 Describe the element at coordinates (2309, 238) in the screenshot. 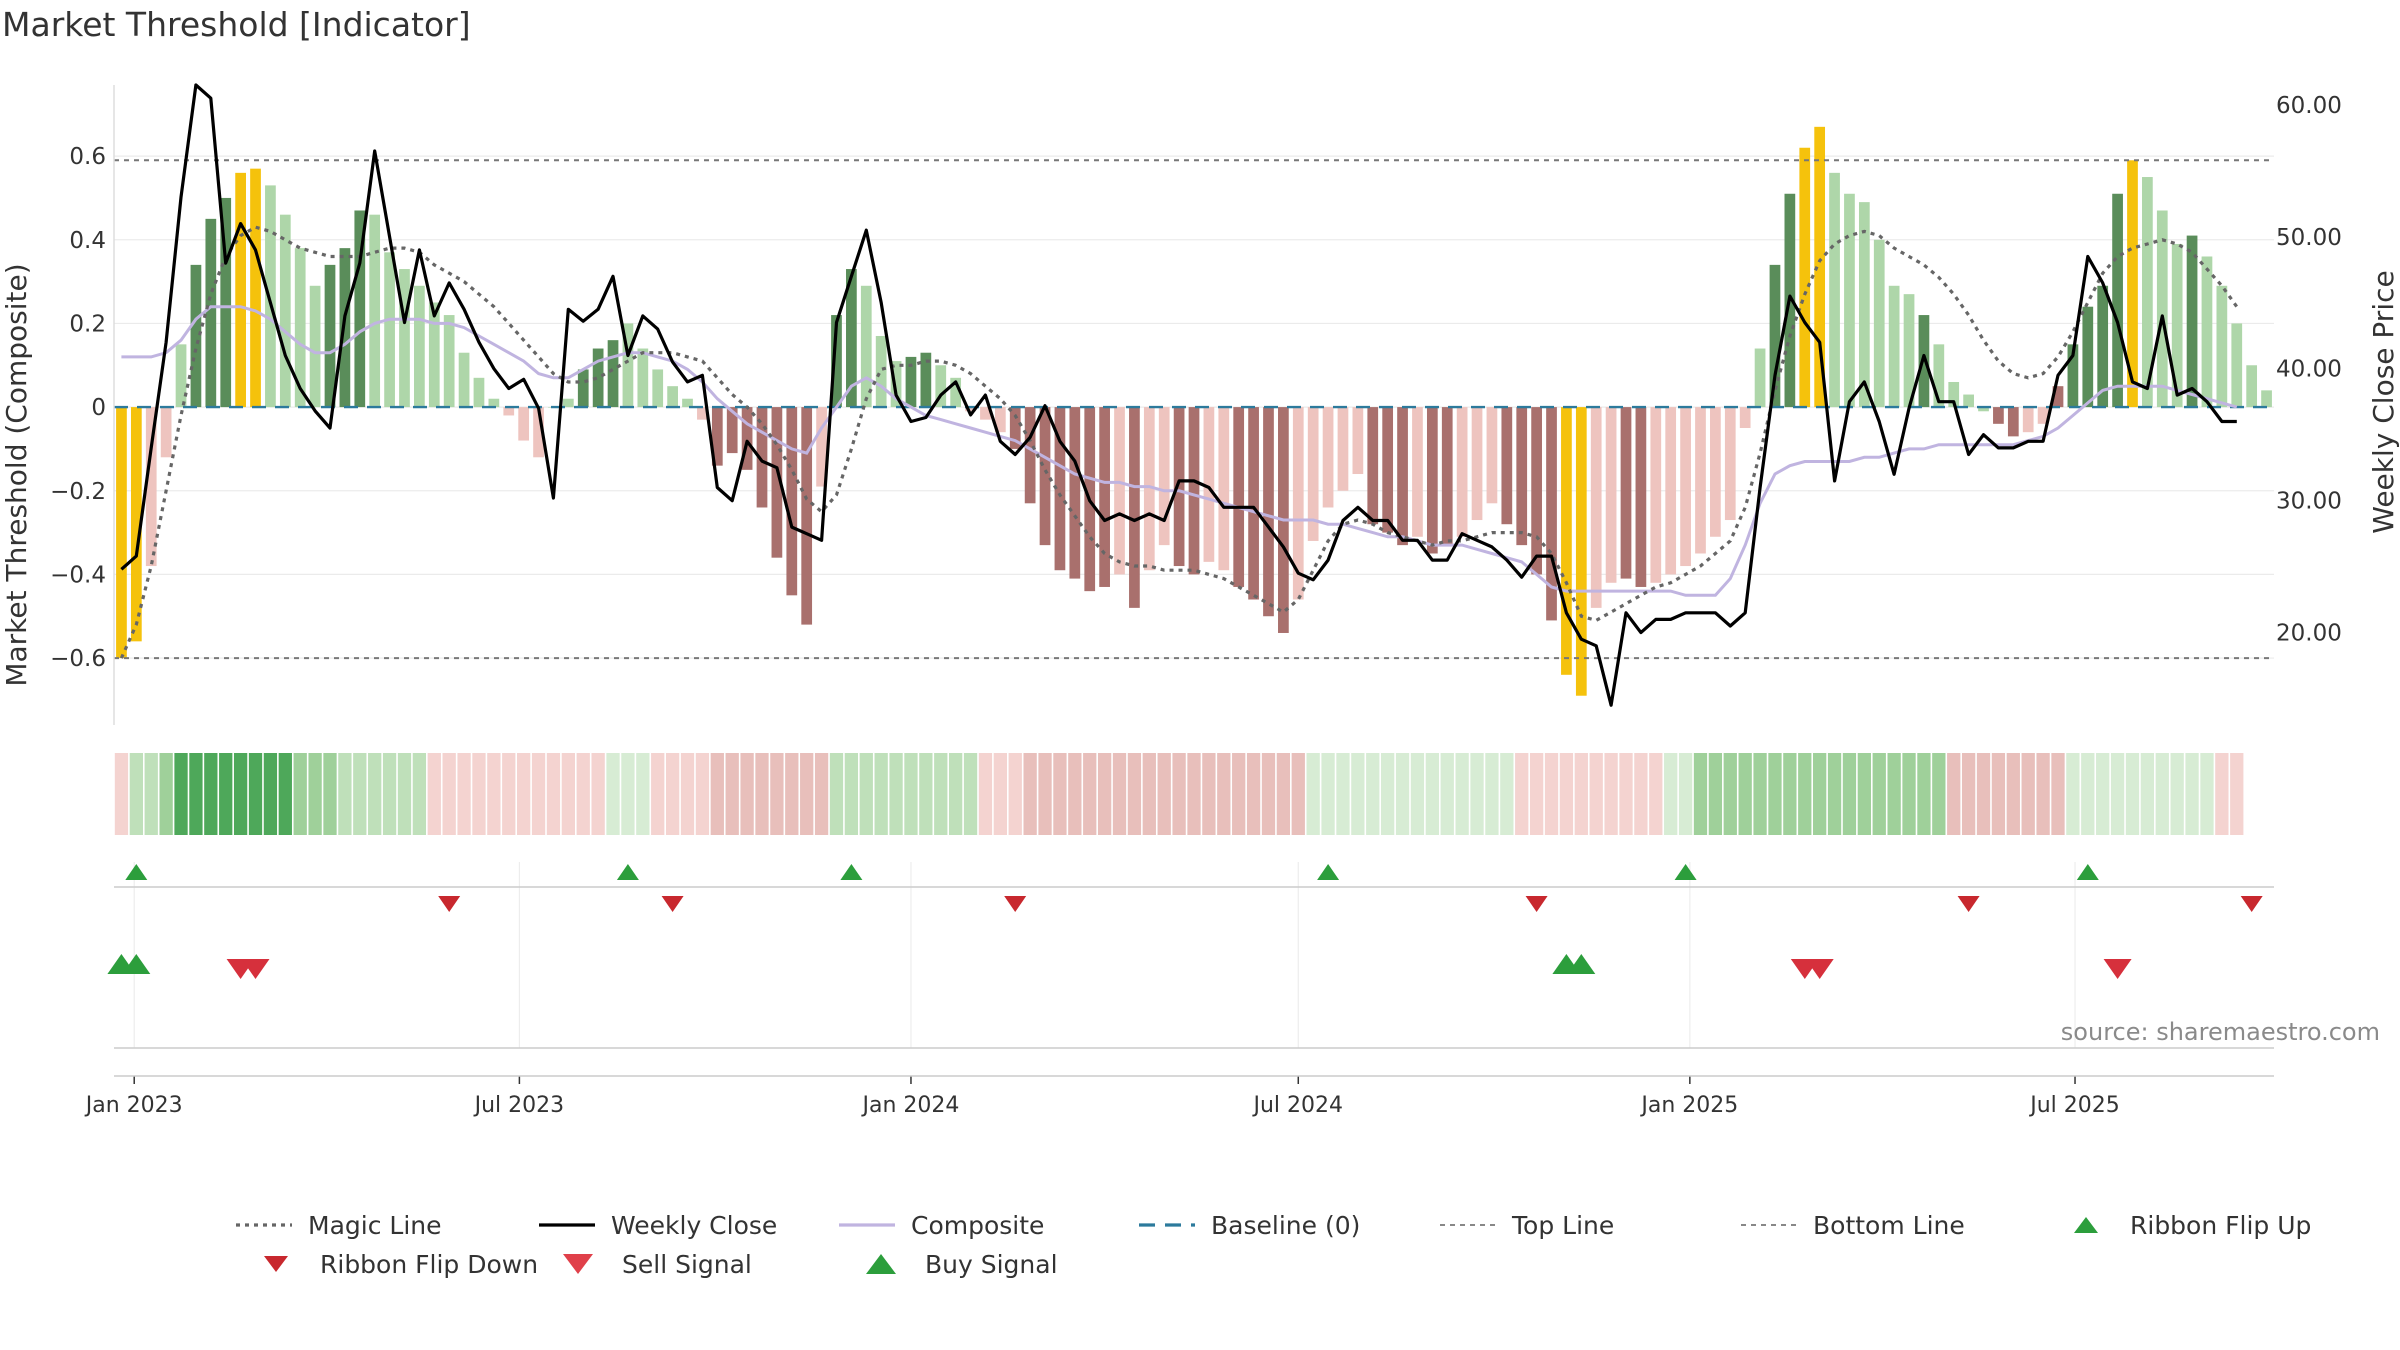

I see `y2-tick-label: 50.00` at that location.